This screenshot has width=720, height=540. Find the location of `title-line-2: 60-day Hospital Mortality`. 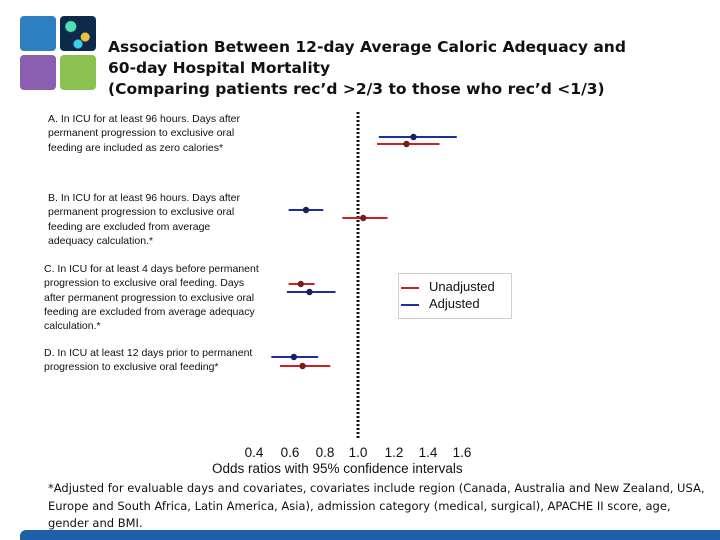

title-line-2: 60-day Hospital Mortality is located at coordinates (219, 68).